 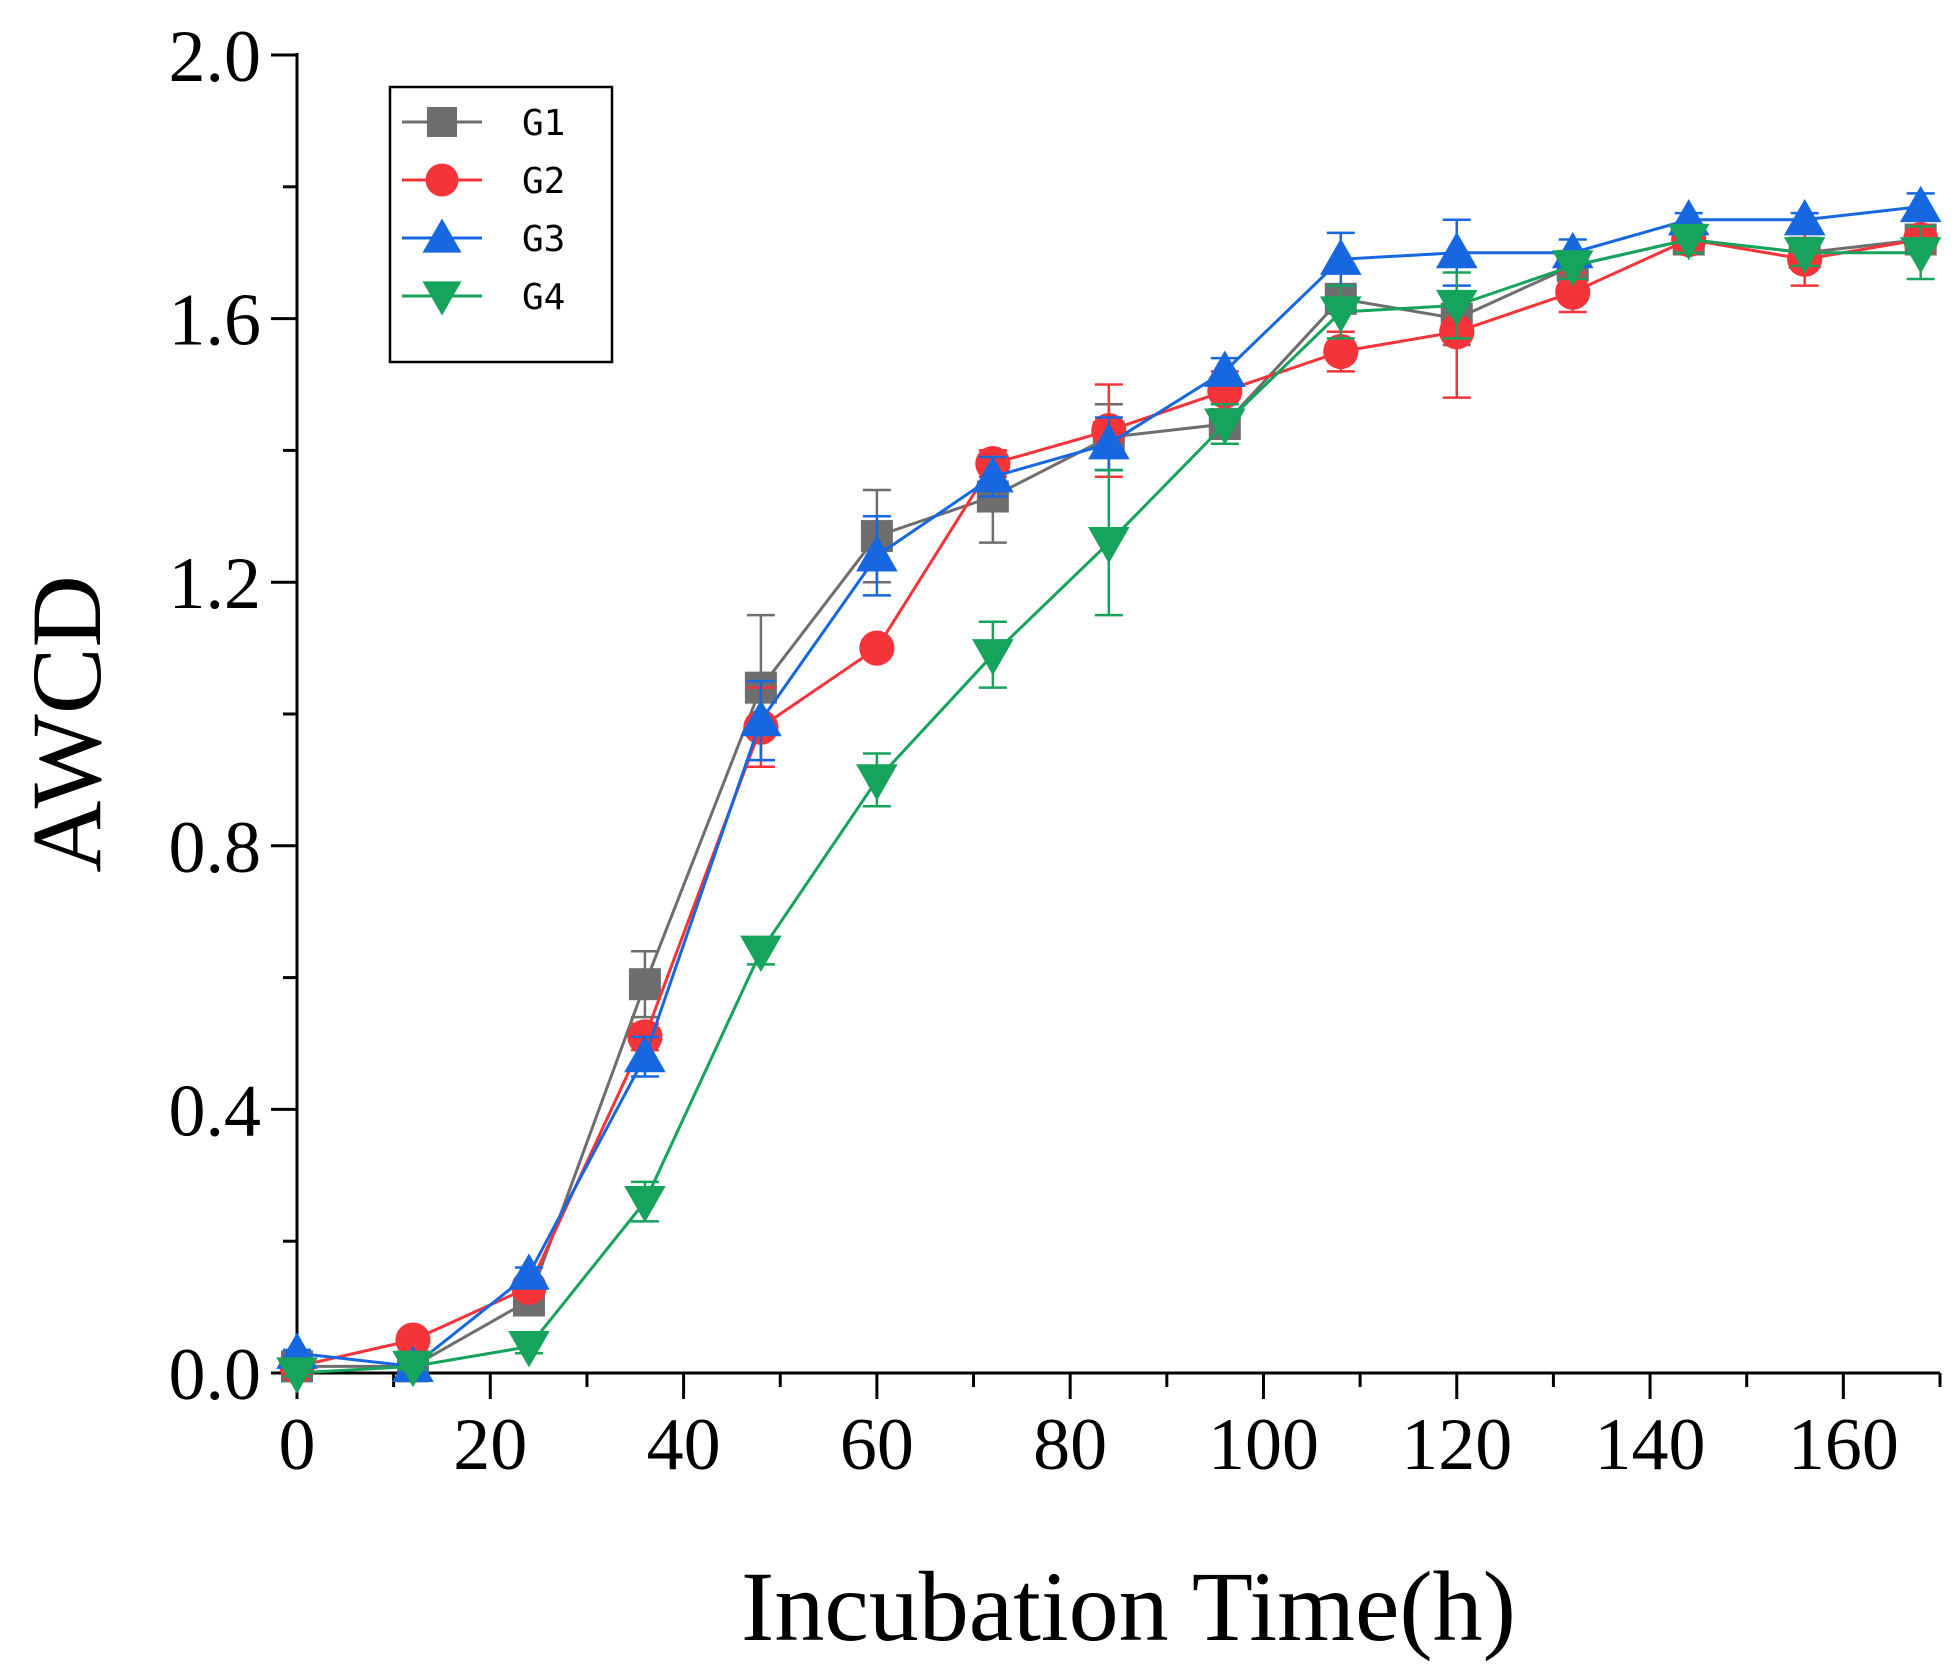 What do you see at coordinates (1650, 1445) in the screenshot?
I see `x-tick-label: 140` at bounding box center [1650, 1445].